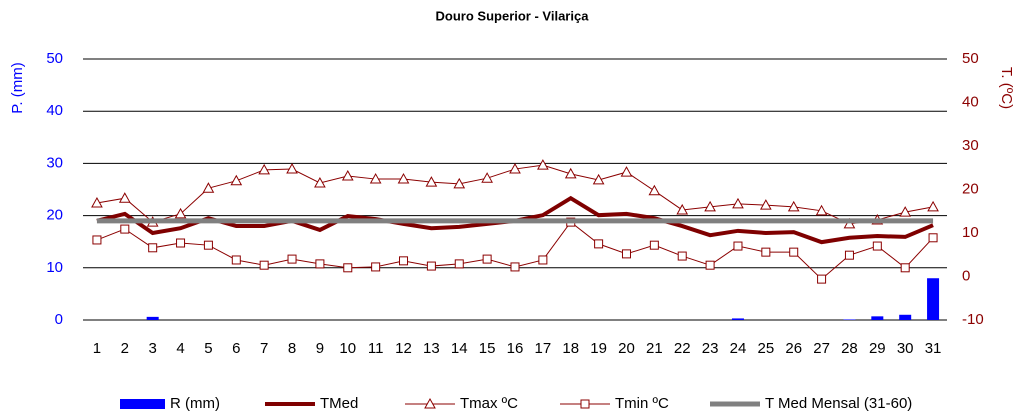 This screenshot has width=1024, height=414. Describe the element at coordinates (54, 58) in the screenshot. I see `y-tick-label: 50` at that location.